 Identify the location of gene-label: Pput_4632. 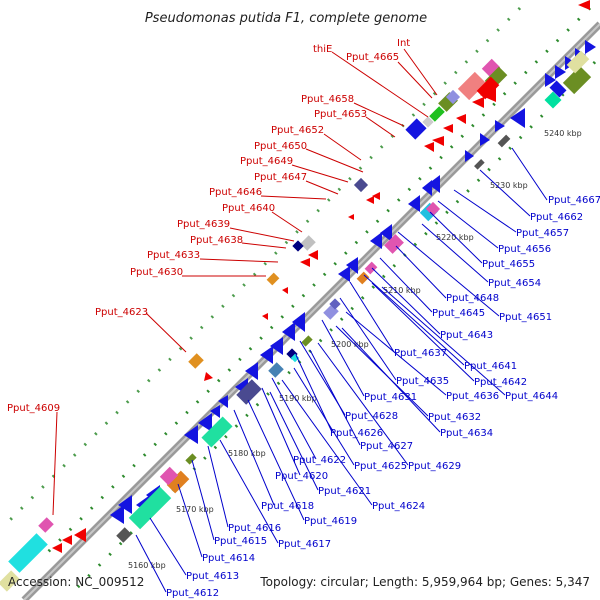
(454, 417).